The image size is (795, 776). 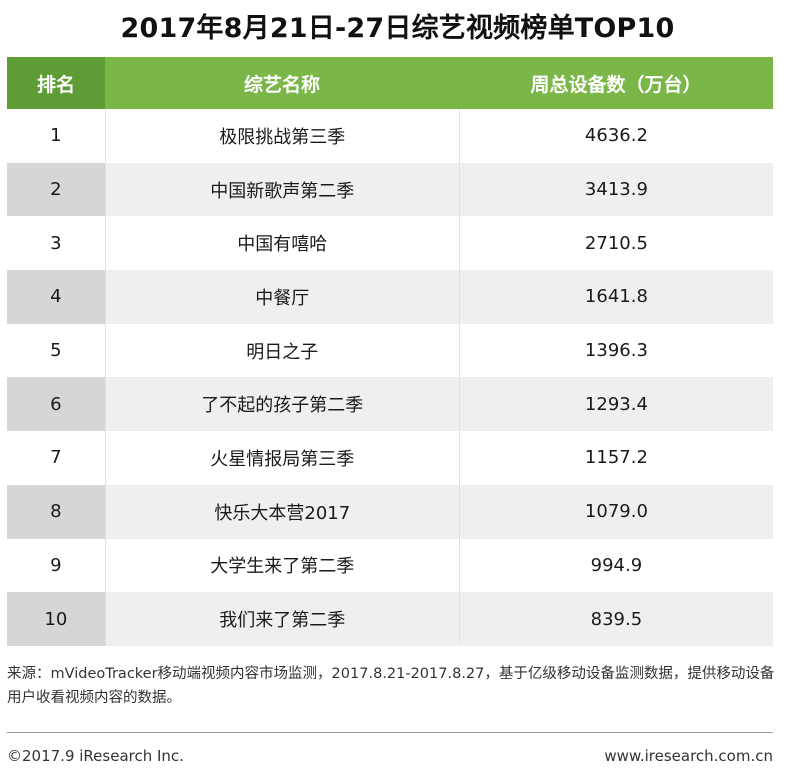 I want to click on page-title: 2017年8月21日-27日综艺视频榜单TOP10, so click(x=397, y=28).